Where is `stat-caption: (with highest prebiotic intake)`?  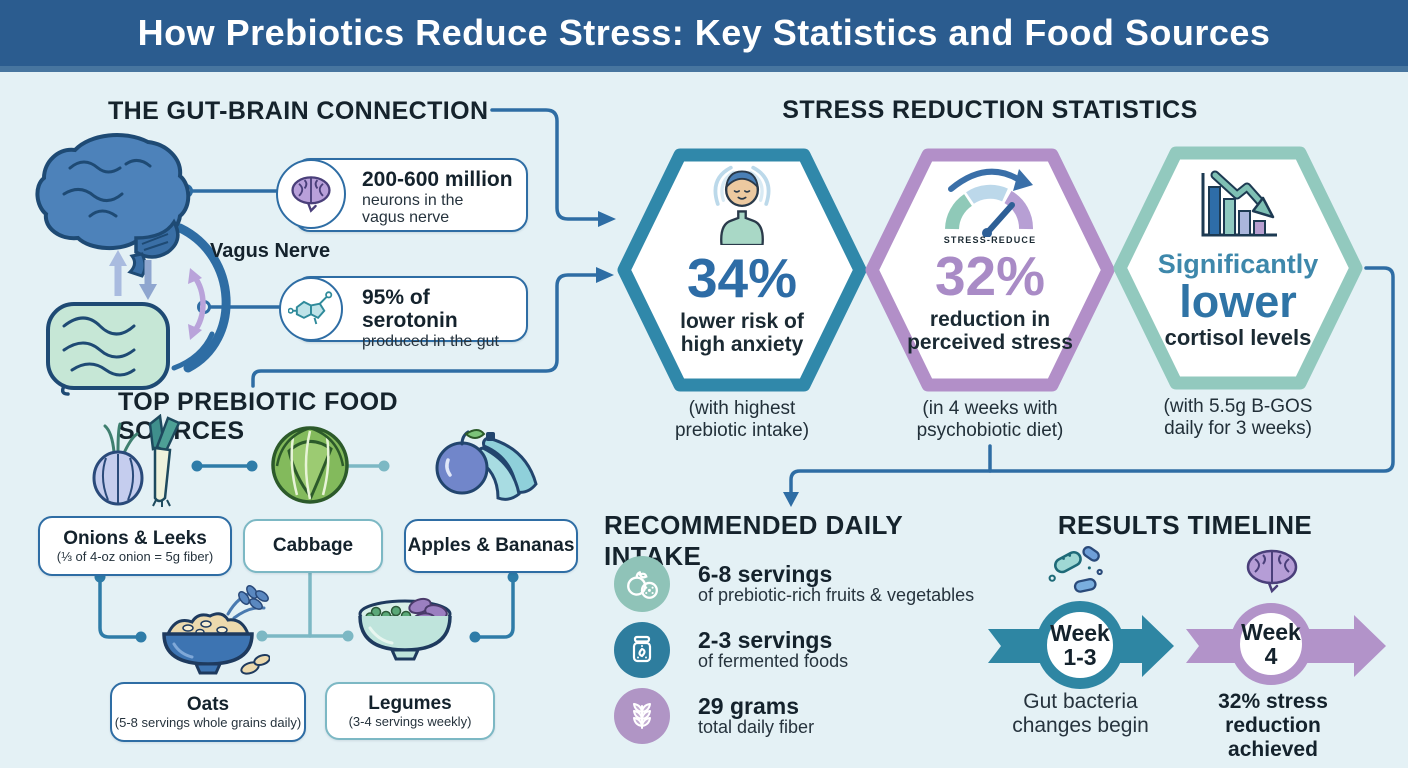 stat-caption: (with highest prebiotic intake) is located at coordinates (742, 419).